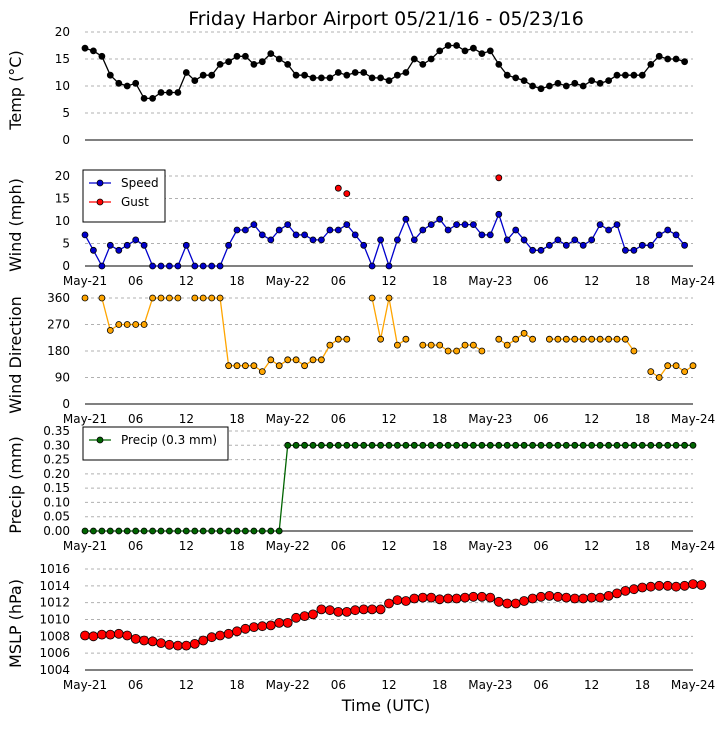  I want to click on wind-legend-marker, so click(100, 183).